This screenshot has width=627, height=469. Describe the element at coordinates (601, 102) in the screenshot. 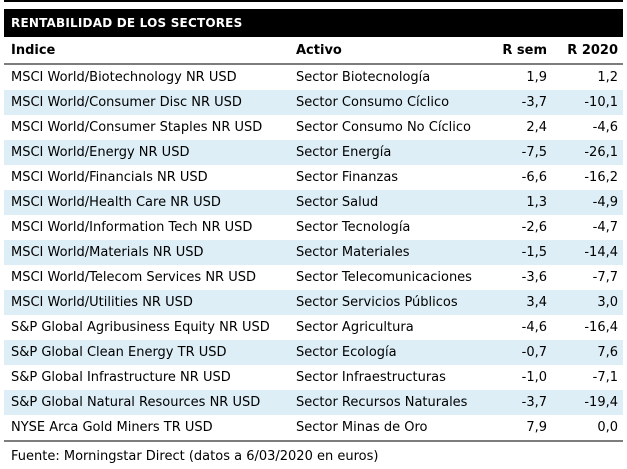

I see `cell-r-2020: -10,1` at that location.